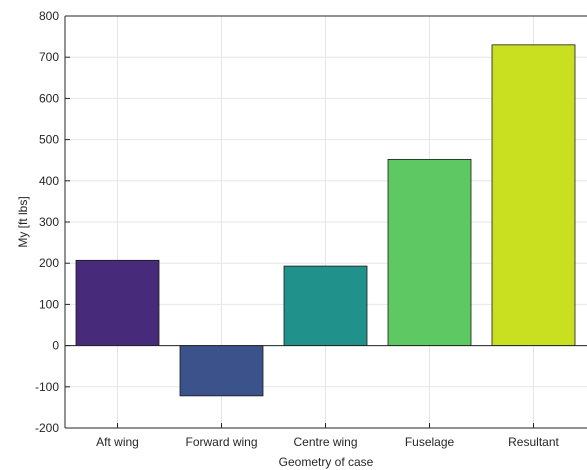  What do you see at coordinates (325, 306) in the screenshot?
I see `bar-centre-wing` at bounding box center [325, 306].